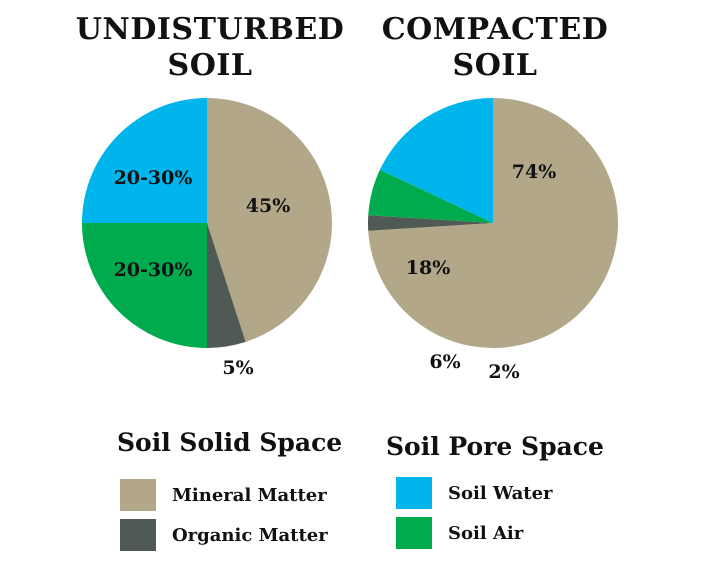 The width and height of the screenshot is (707, 567). I want to click on legend-label-air: Soil Air, so click(486, 533).